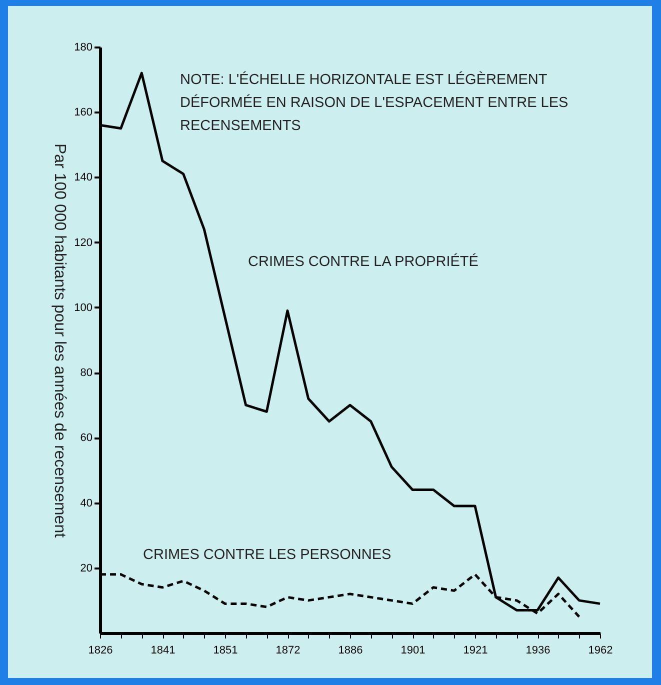  Describe the element at coordinates (538, 650) in the screenshot. I see `x-tick-label: 1936` at that location.